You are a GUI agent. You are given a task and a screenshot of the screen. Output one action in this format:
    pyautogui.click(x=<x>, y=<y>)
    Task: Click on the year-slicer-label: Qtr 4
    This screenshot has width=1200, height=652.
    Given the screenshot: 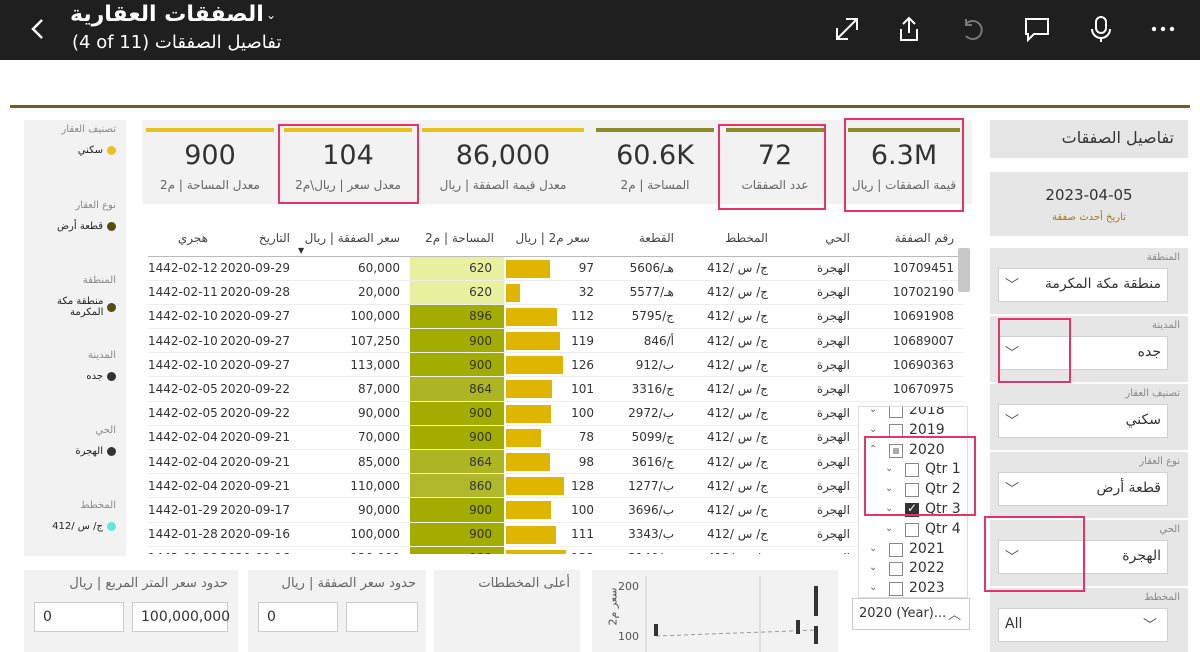 What is the action you would take?
    pyautogui.click(x=943, y=528)
    